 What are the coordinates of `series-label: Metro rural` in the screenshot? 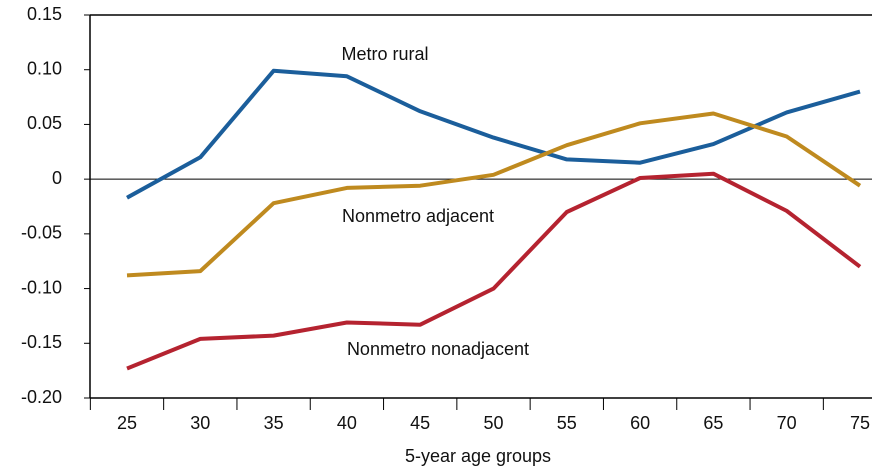 It's located at (384, 54).